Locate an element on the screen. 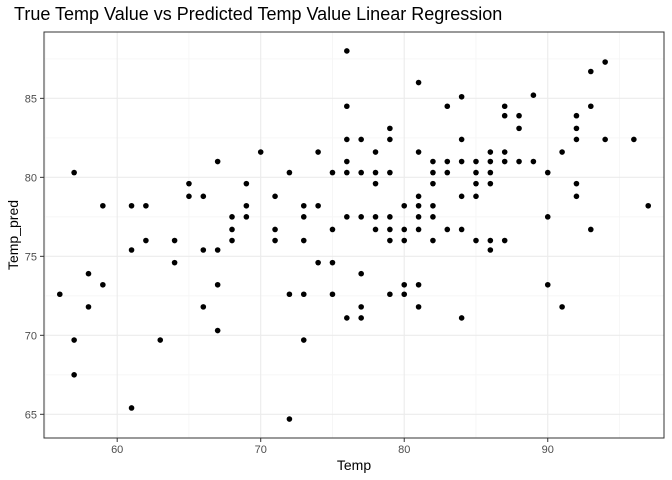 The height and width of the screenshot is (480, 672). x-tick-label: 60 is located at coordinates (117, 450).